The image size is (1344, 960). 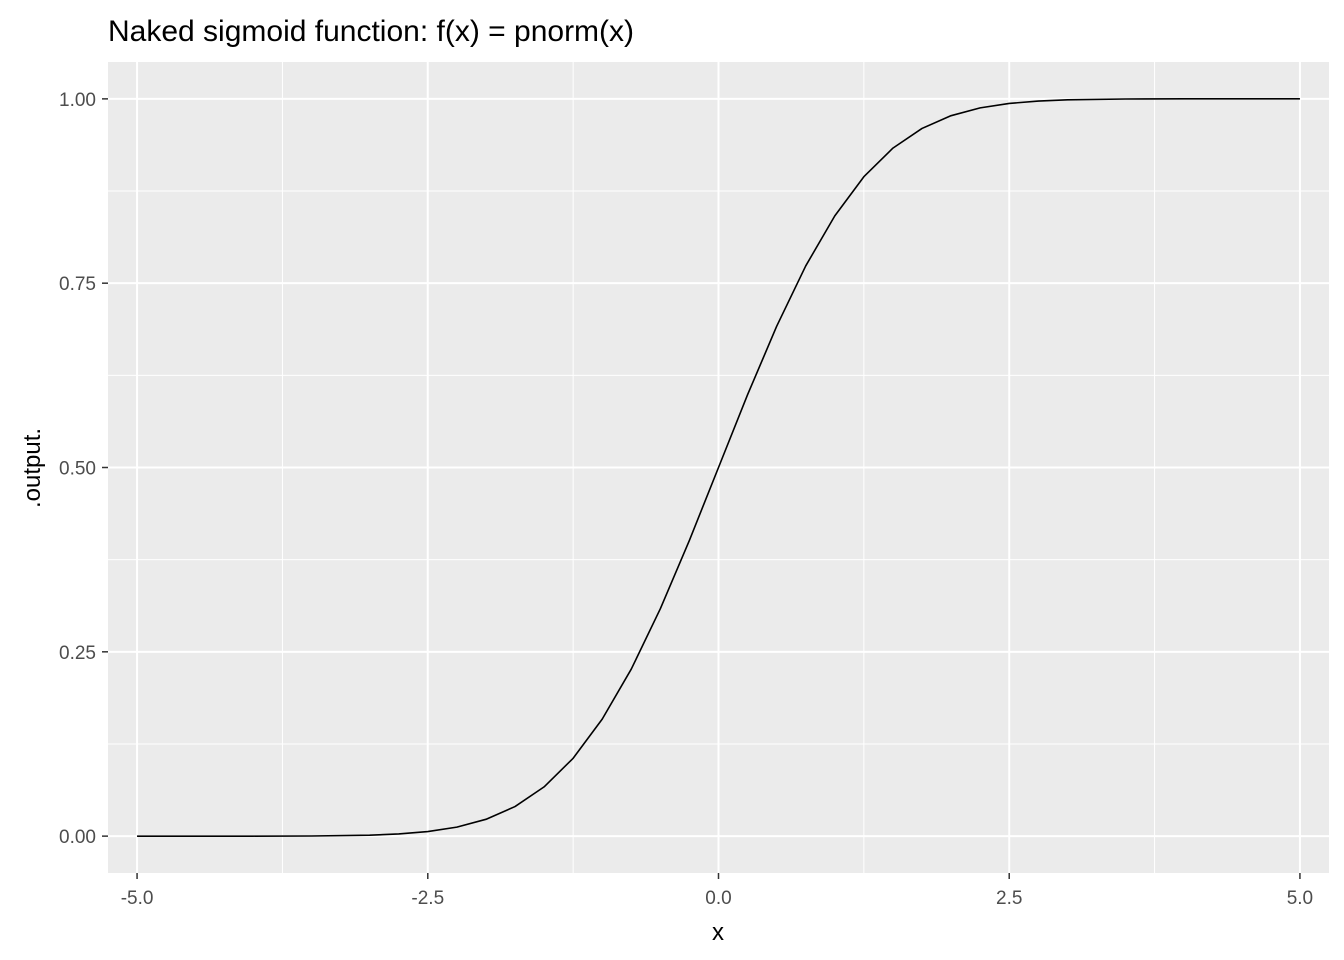 What do you see at coordinates (77, 100) in the screenshot?
I see `y-tick-label: 1.00` at bounding box center [77, 100].